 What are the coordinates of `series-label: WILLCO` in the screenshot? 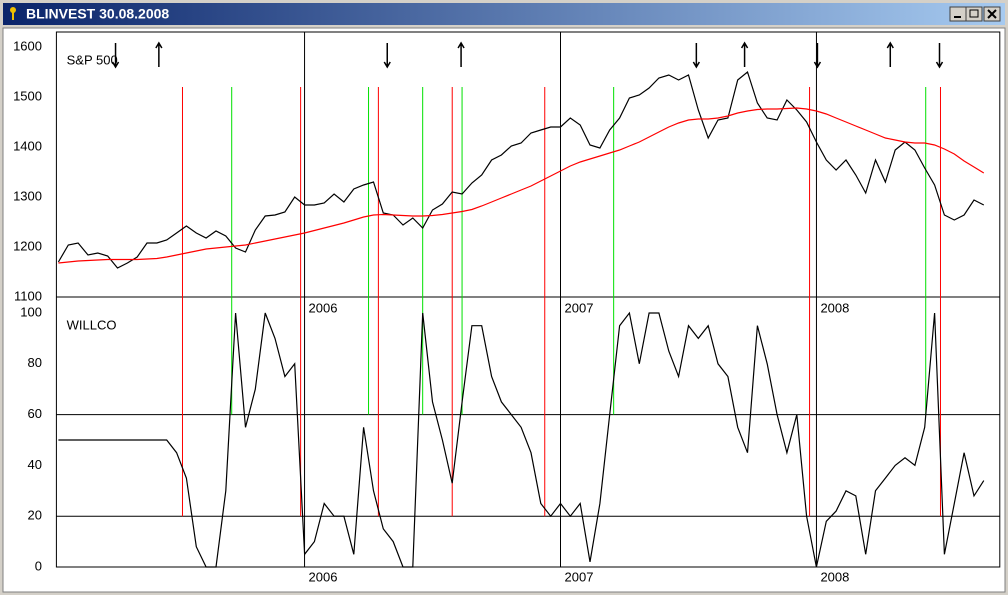 It's located at (92, 324).